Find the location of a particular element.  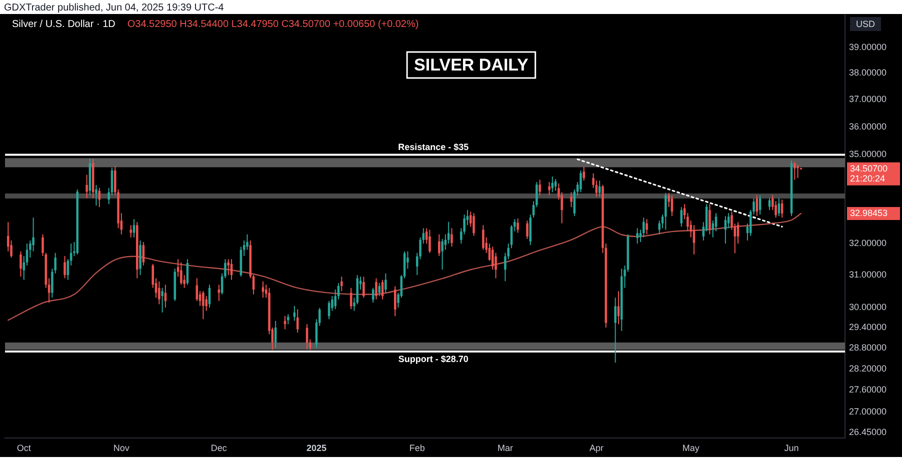

y-tick-label: 38.00000 is located at coordinates (868, 73).